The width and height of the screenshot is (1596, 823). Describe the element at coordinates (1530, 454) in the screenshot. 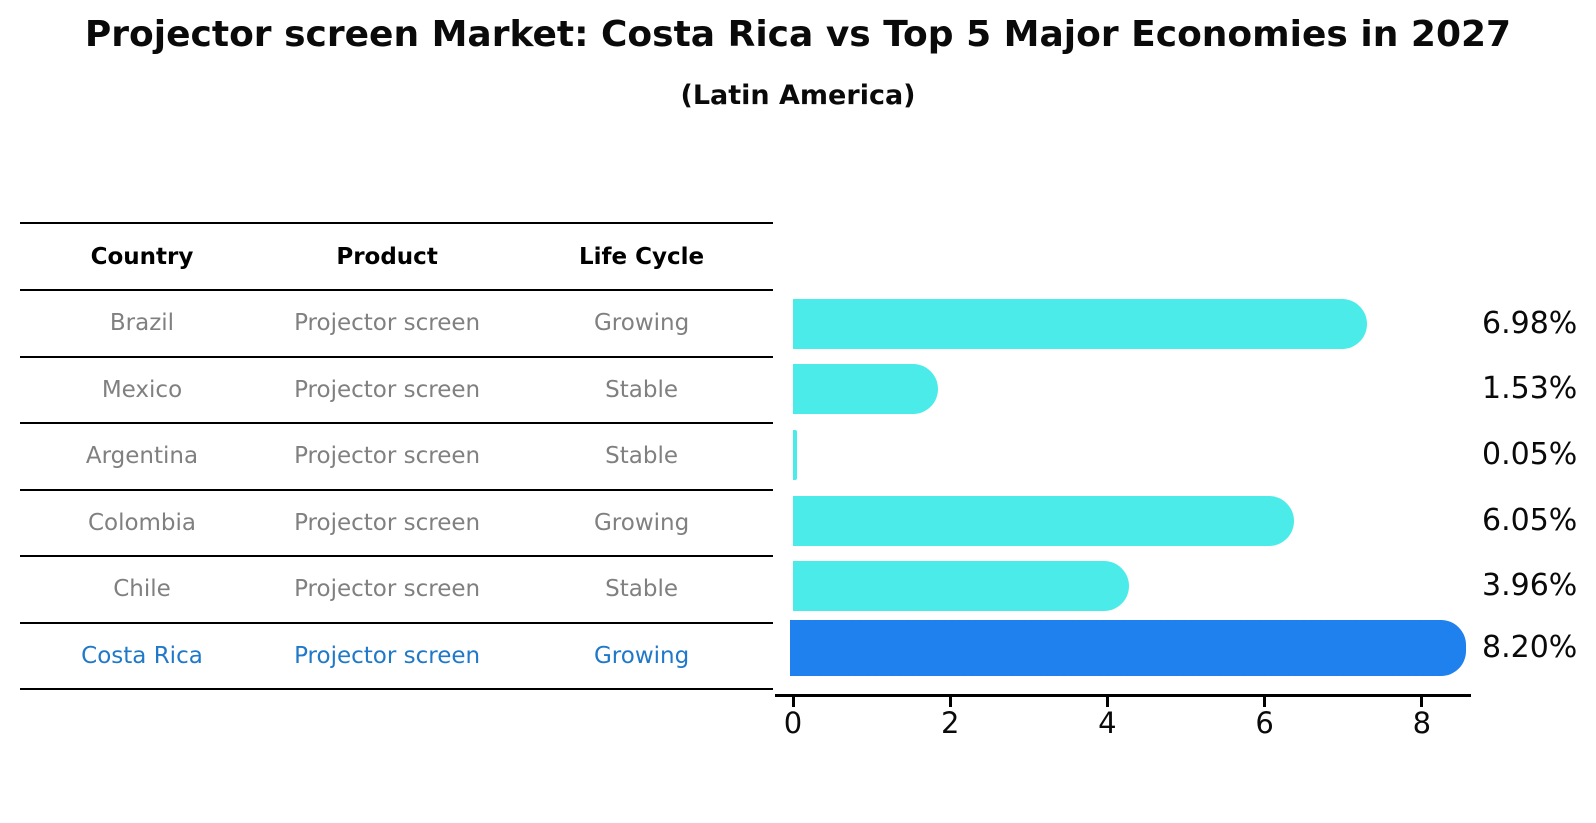

I see `value-label: 0.05%` at that location.